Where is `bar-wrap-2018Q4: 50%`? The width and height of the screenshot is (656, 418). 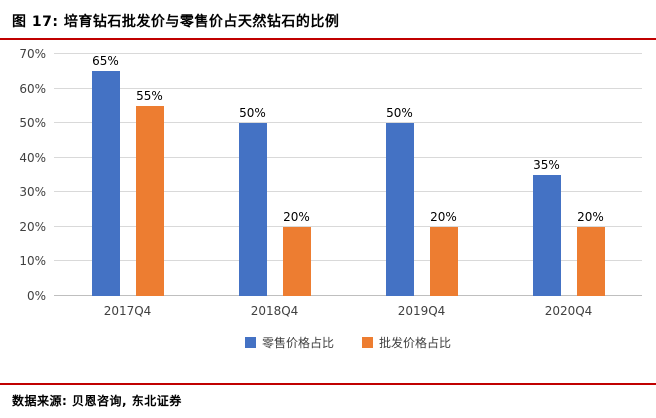
bar-wrap-2018Q4: 50% is located at coordinates (252, 175).